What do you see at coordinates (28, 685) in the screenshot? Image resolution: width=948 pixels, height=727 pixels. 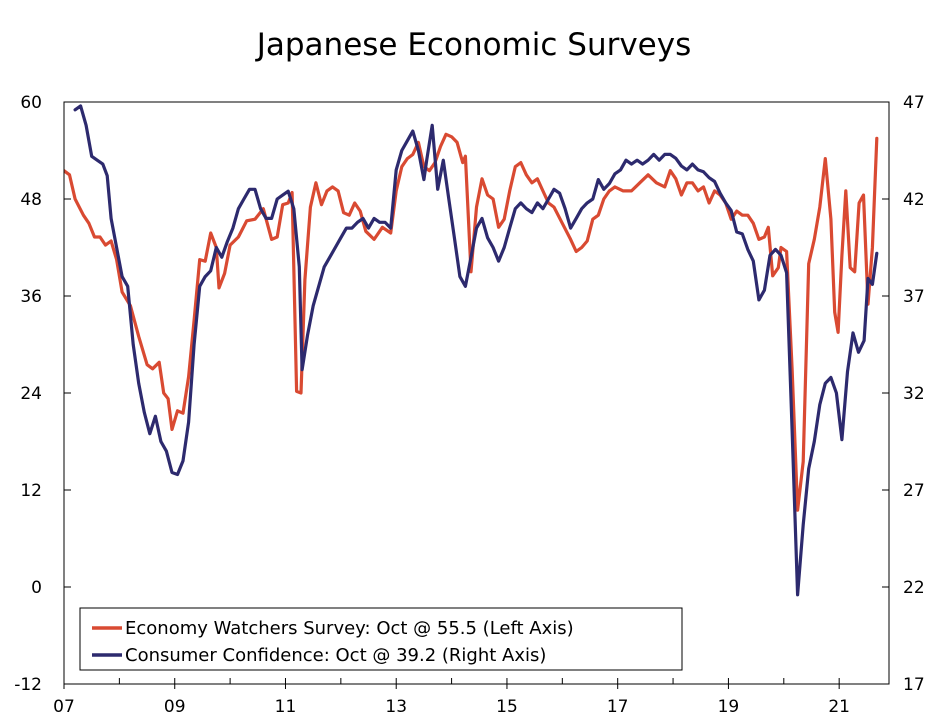 I see `left-axis-tick-label: -12` at bounding box center [28, 685].